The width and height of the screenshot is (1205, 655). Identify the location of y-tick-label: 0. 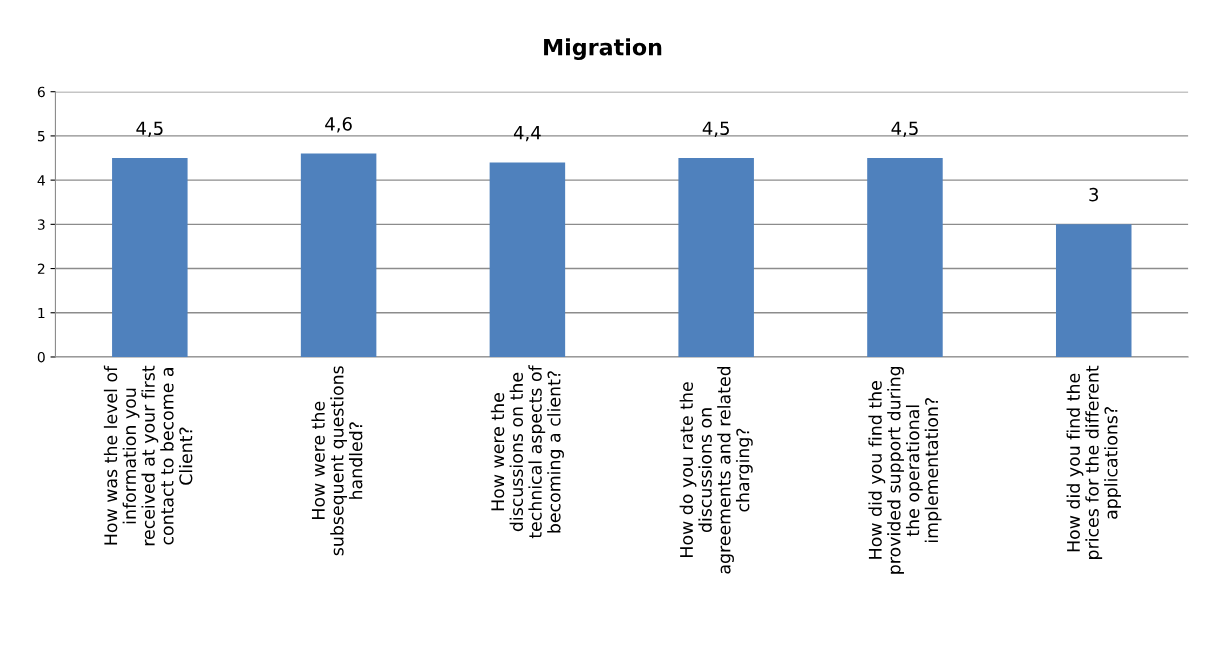
(41, 357).